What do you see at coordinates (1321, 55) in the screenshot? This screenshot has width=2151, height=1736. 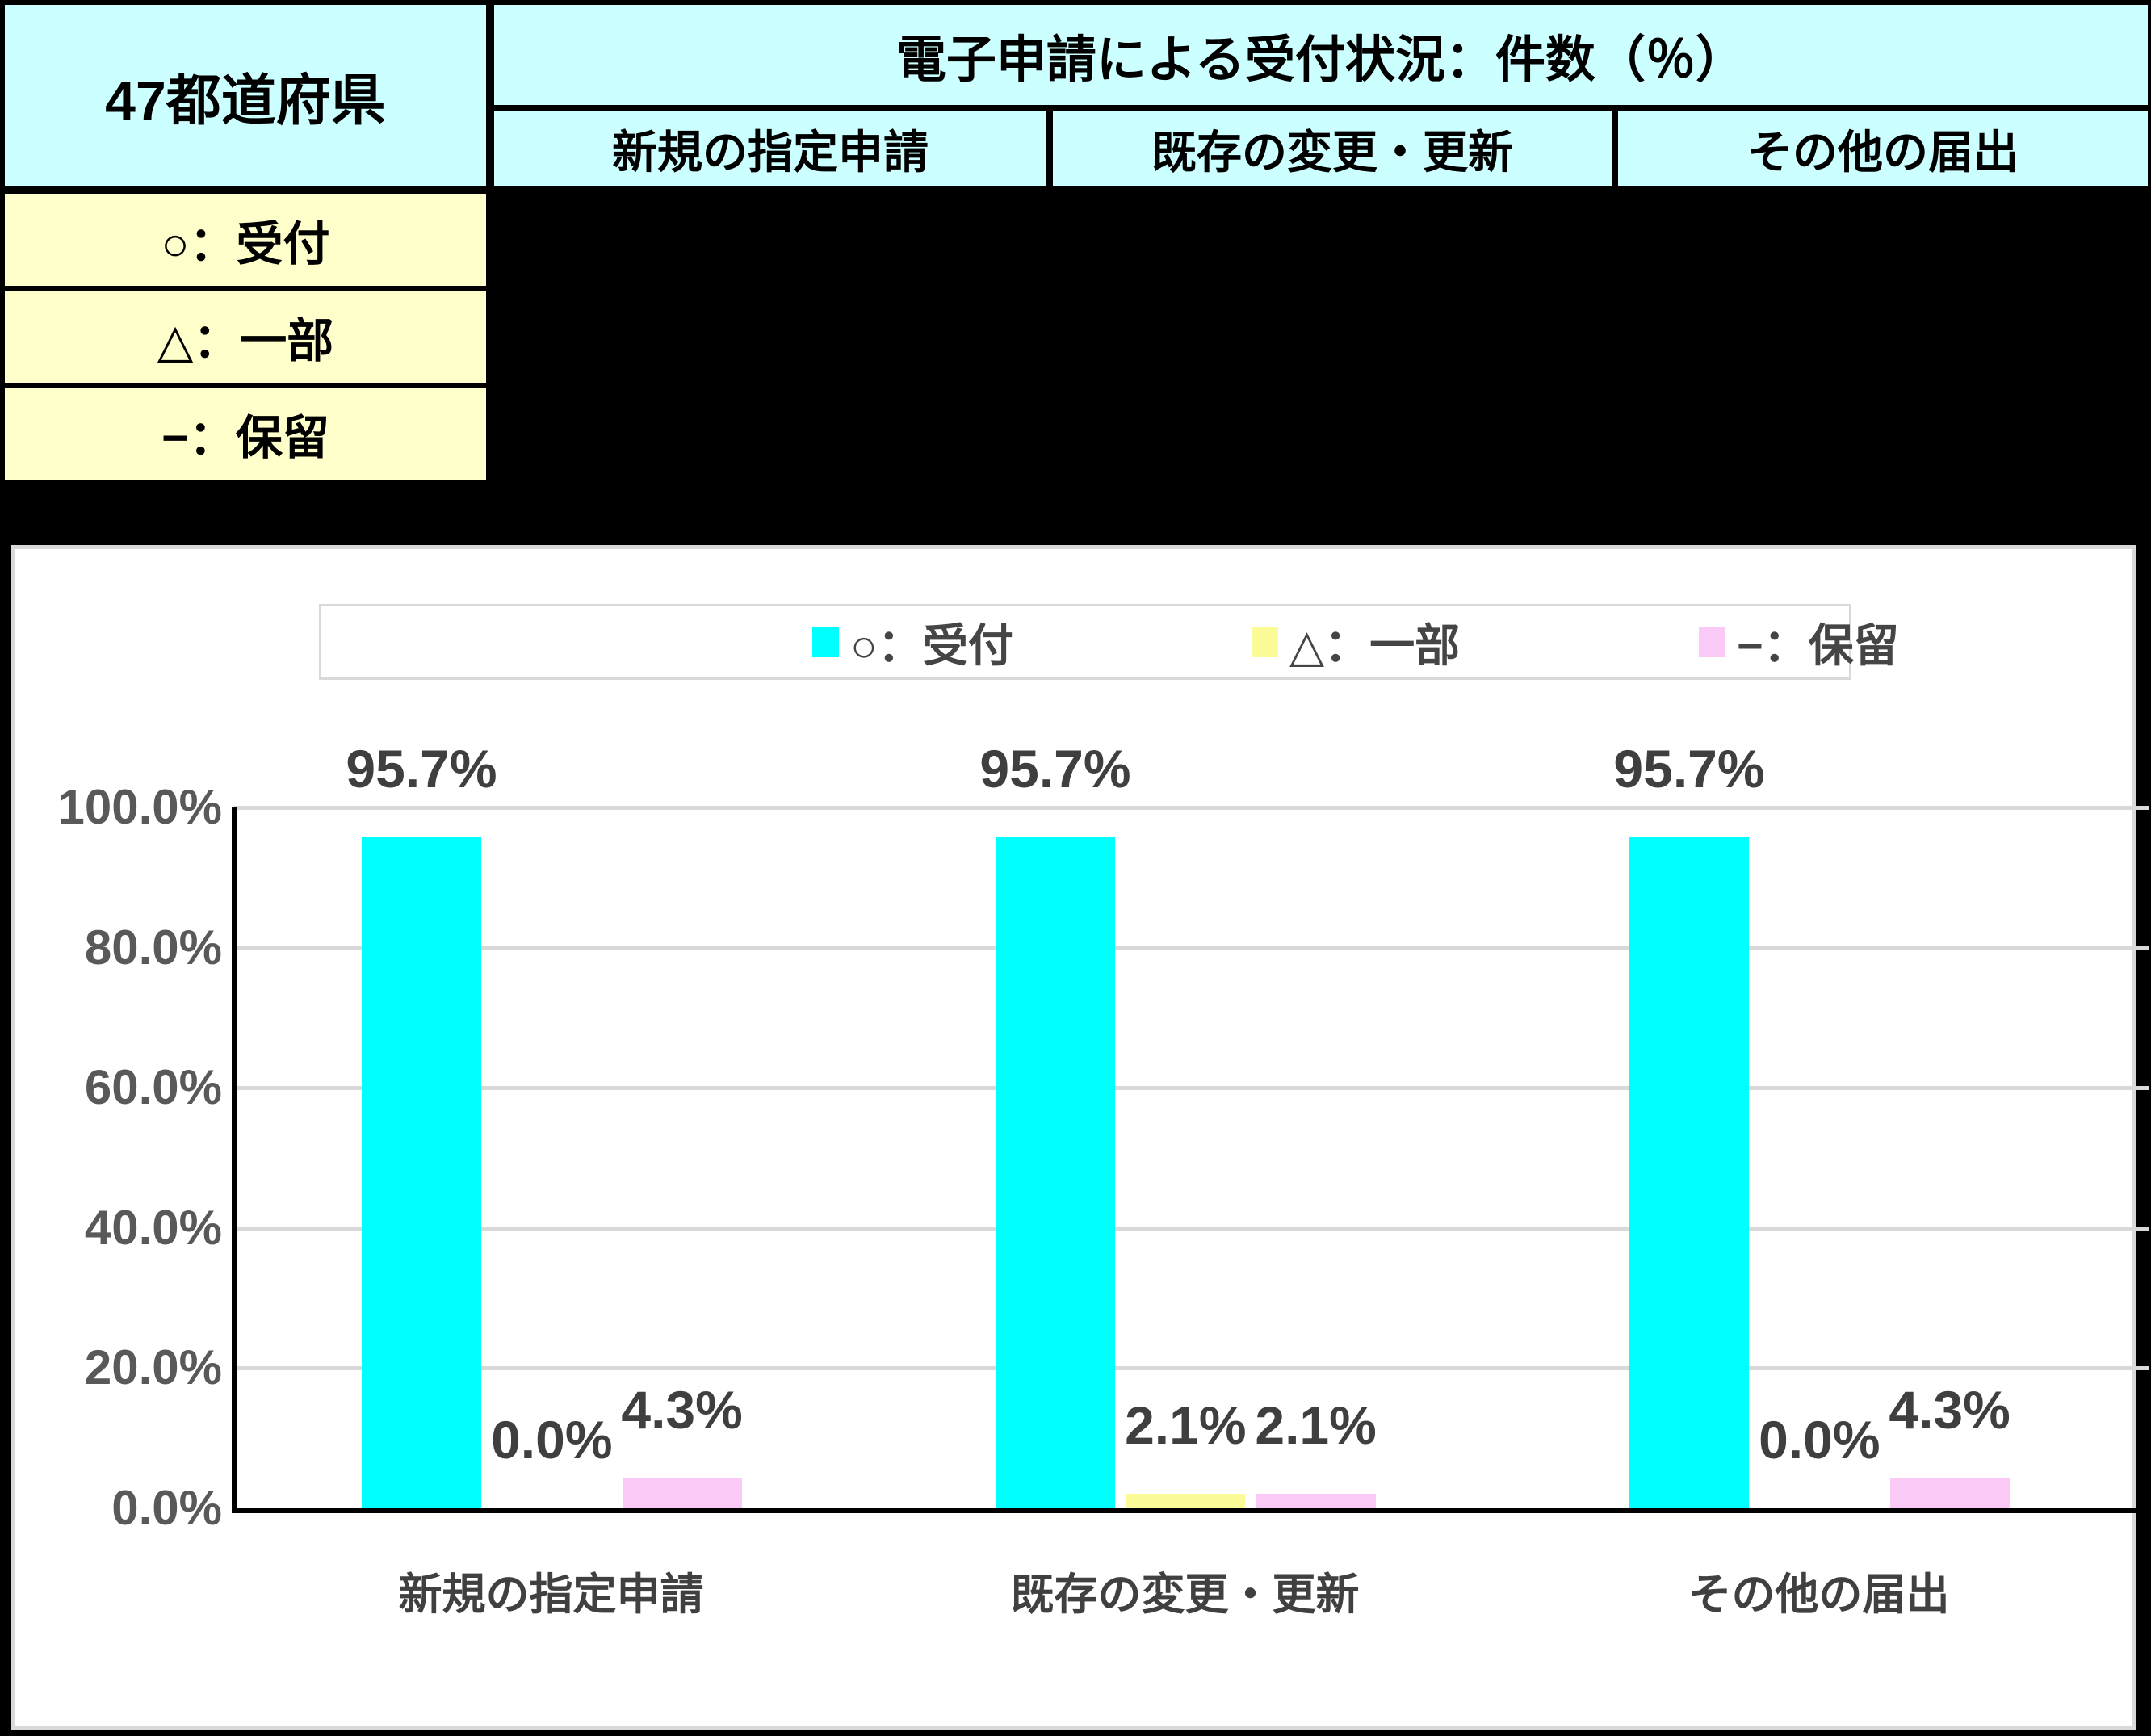 I see `table-cell-group-header: 電子申請による受付状況：件数（％）` at bounding box center [1321, 55].